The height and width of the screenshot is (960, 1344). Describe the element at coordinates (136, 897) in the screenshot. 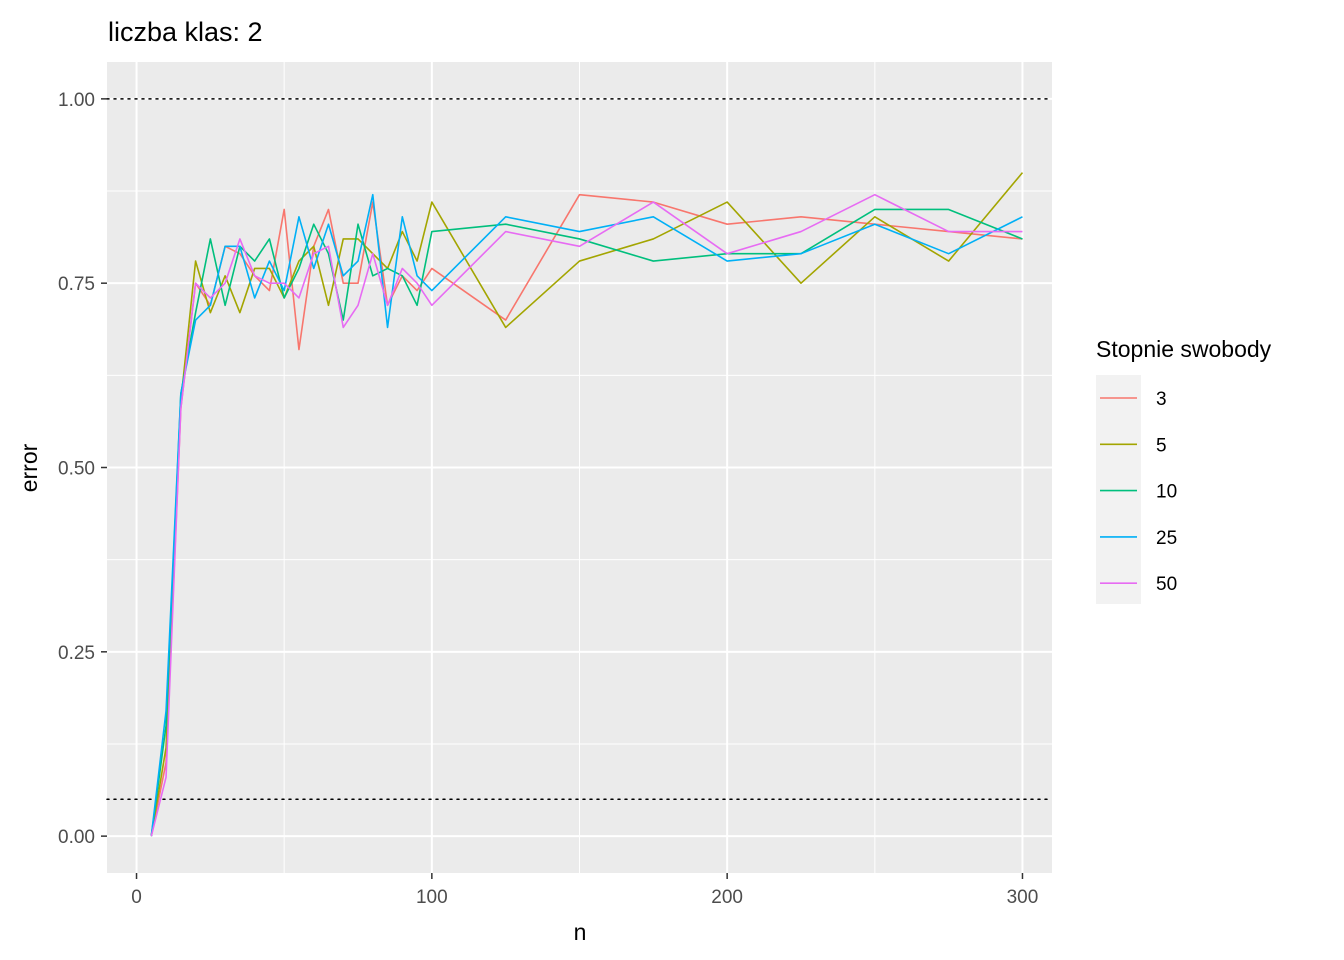

I see `x-tick-label: 0` at that location.